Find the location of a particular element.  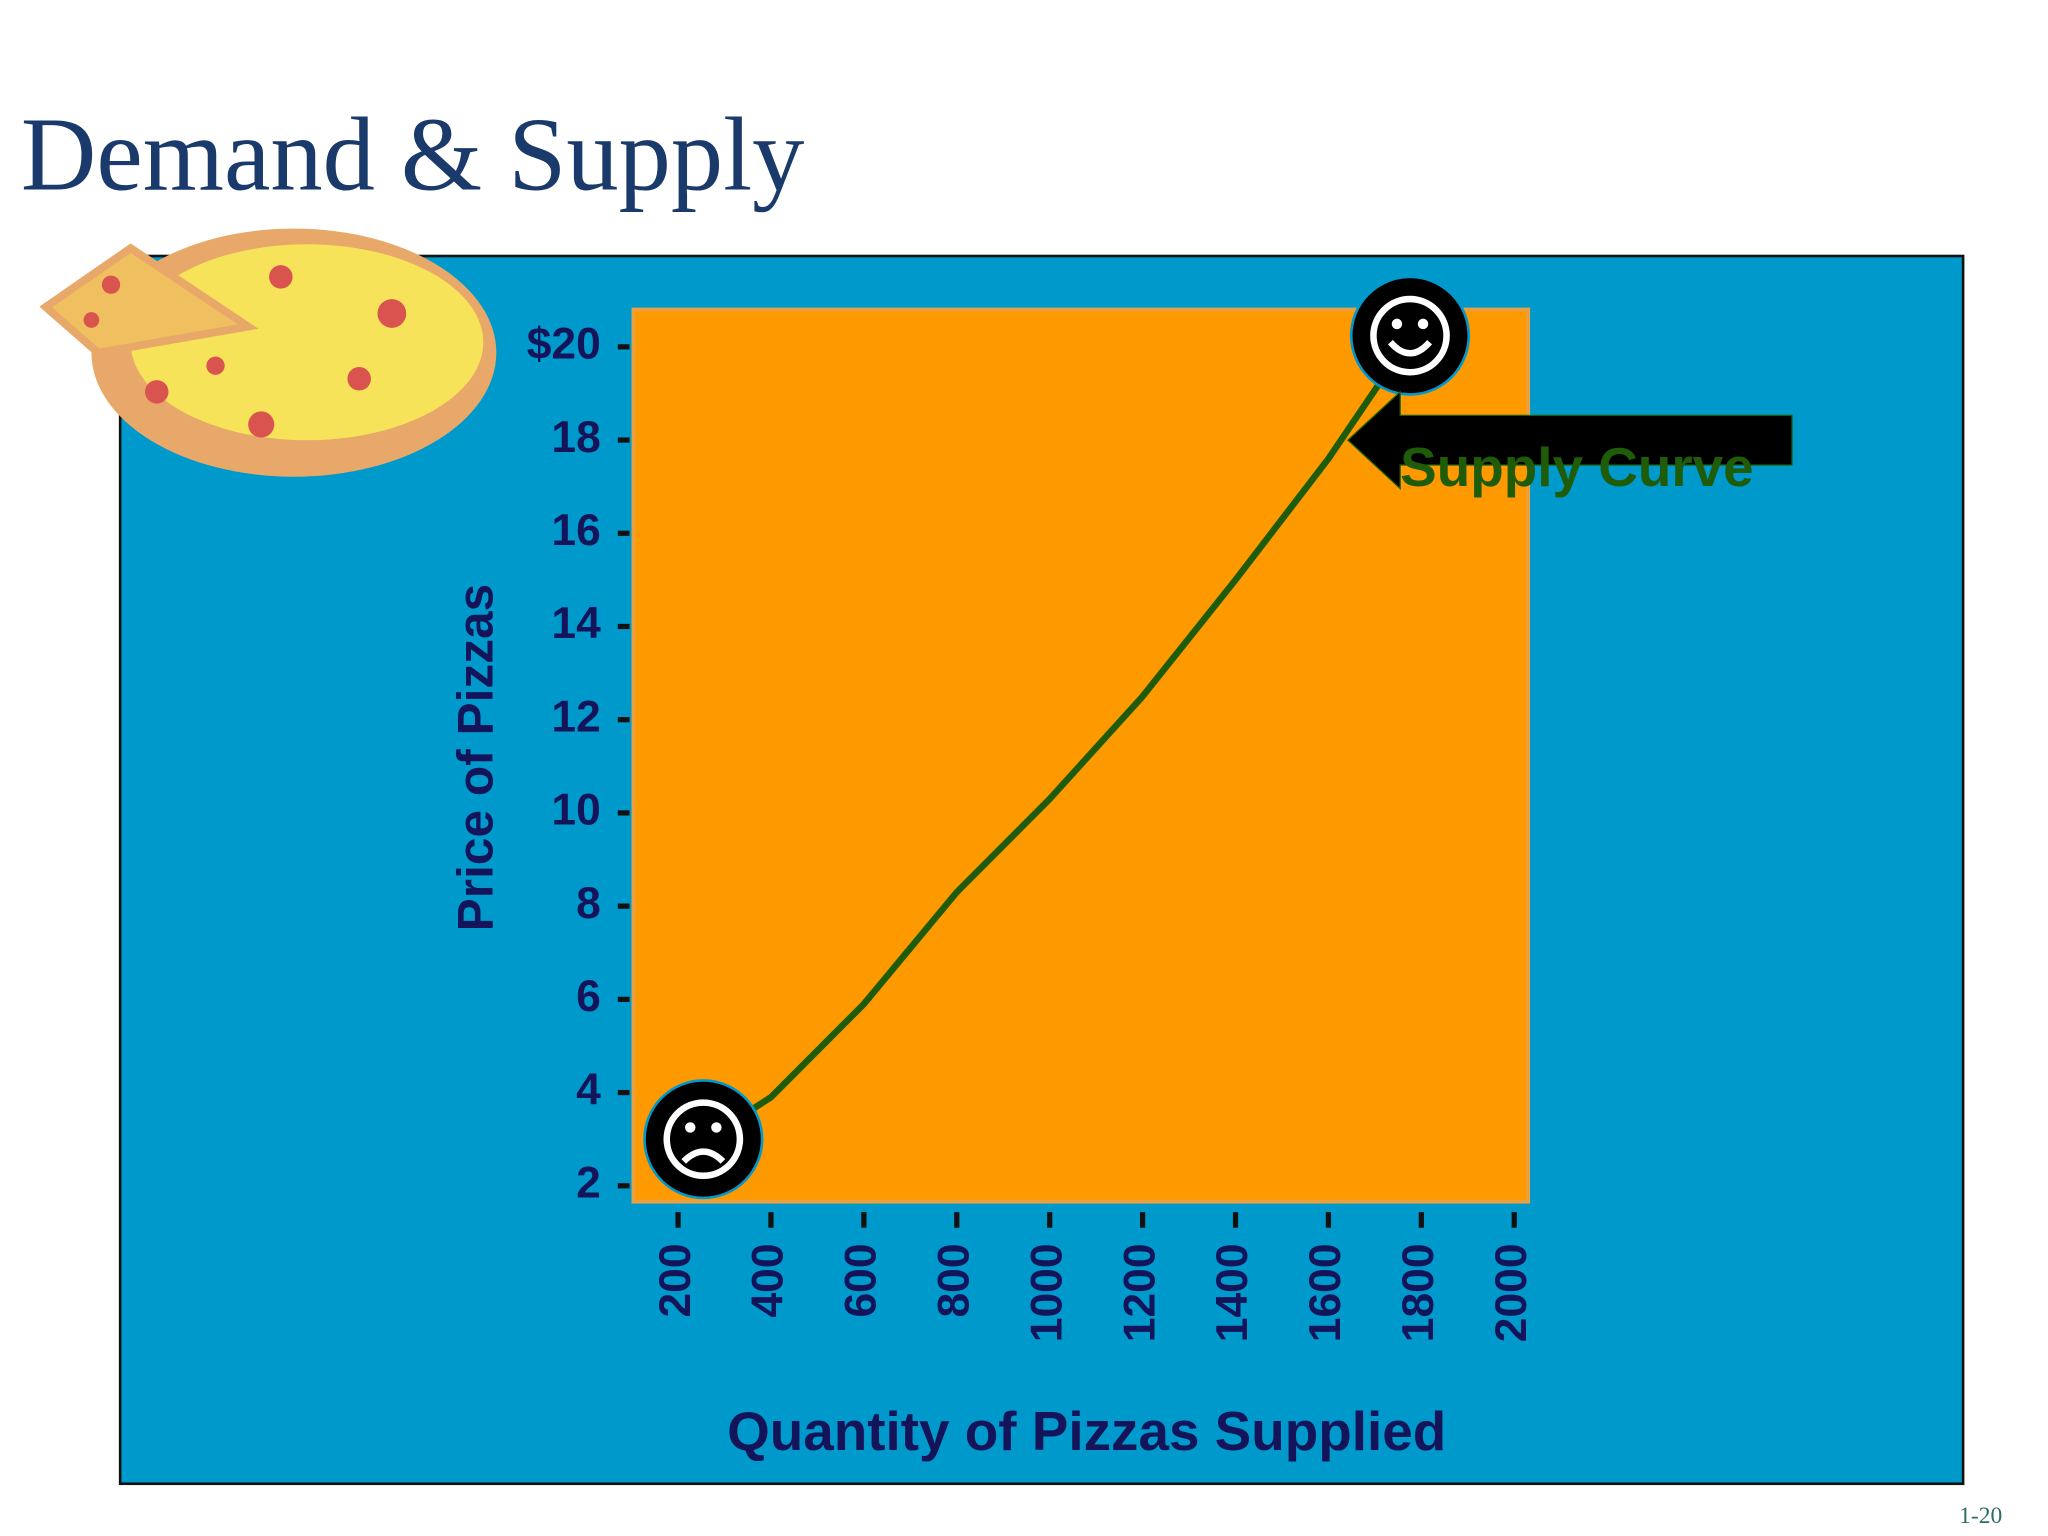

y-tick-label: 6 is located at coordinates (588, 996).